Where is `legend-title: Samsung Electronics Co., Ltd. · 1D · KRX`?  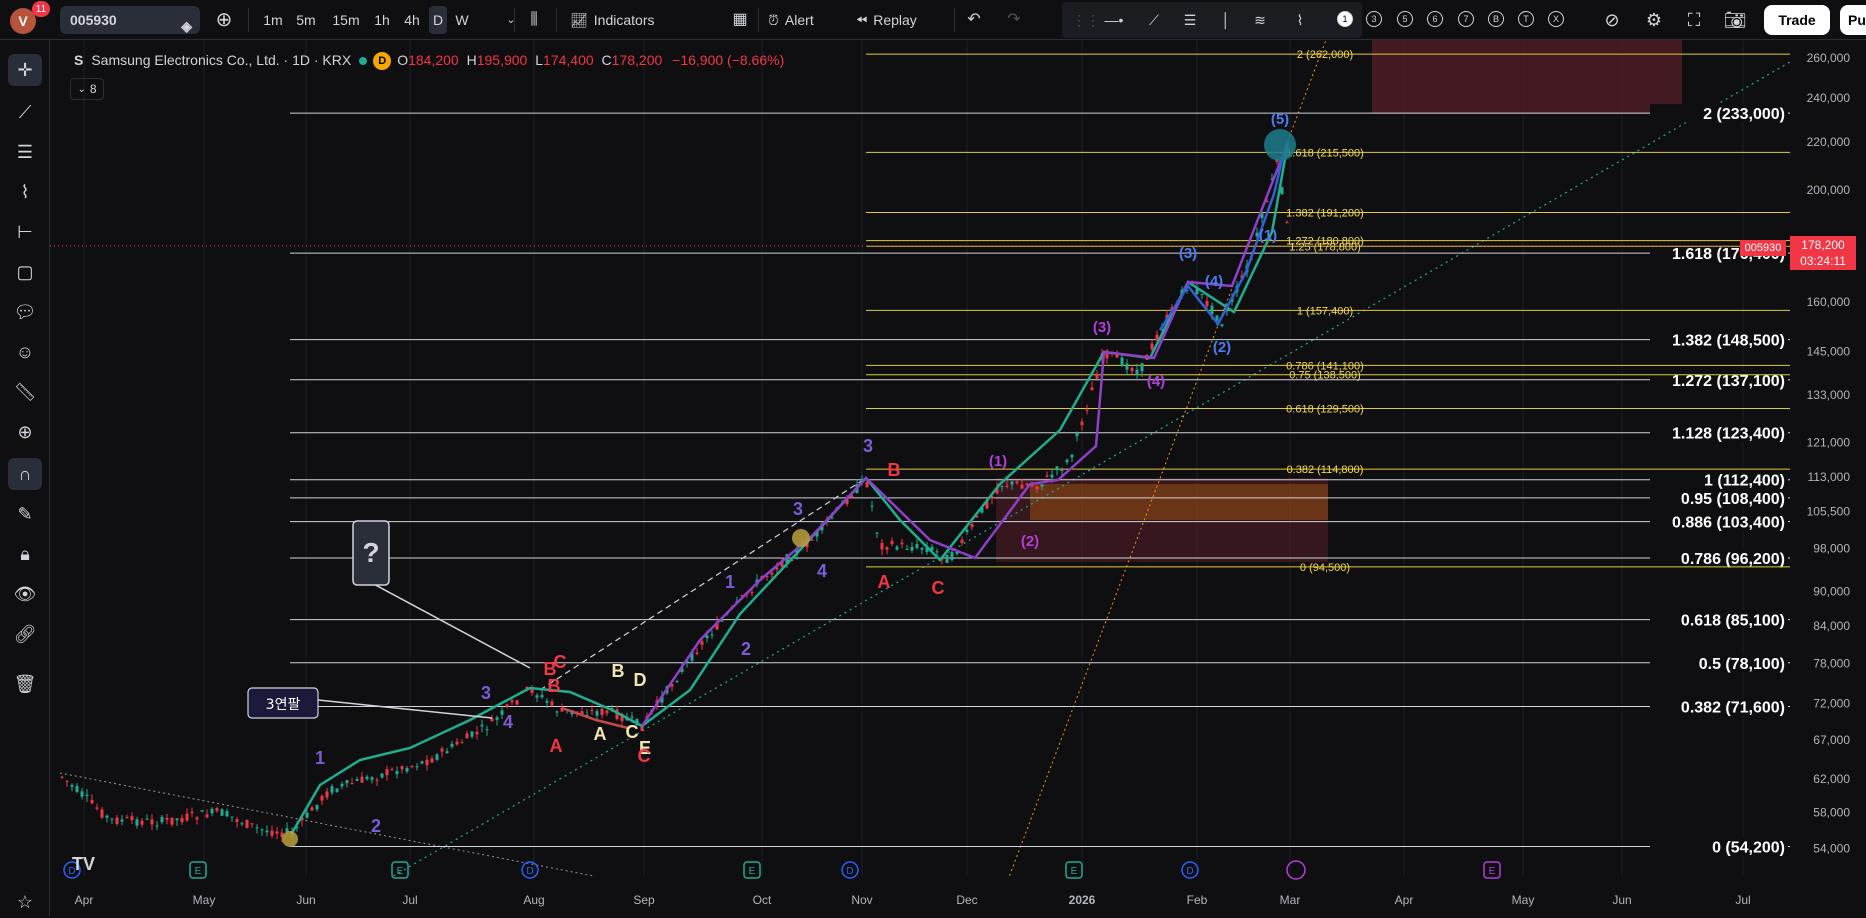
legend-title: Samsung Electronics Co., Ltd. · 1D · KRX is located at coordinates (221, 60).